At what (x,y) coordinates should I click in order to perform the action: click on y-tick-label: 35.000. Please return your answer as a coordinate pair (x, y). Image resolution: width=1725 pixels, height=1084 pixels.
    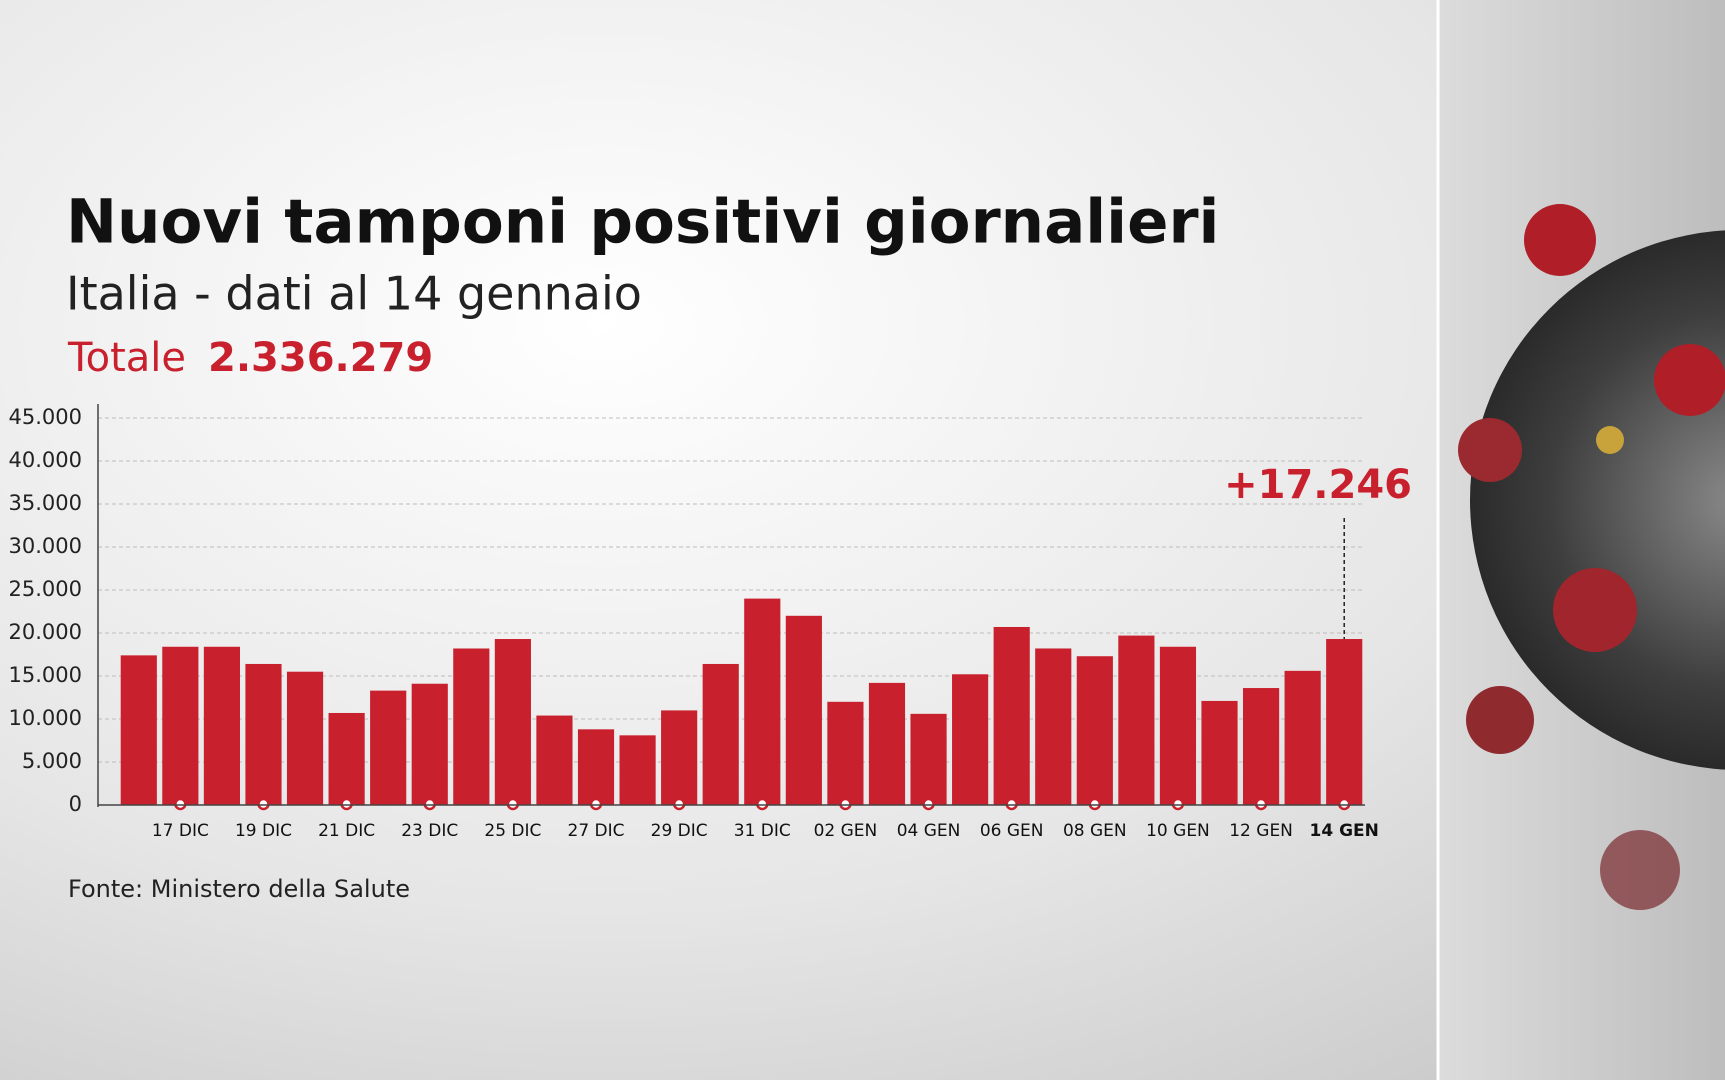
    Looking at the image, I should click on (45, 503).